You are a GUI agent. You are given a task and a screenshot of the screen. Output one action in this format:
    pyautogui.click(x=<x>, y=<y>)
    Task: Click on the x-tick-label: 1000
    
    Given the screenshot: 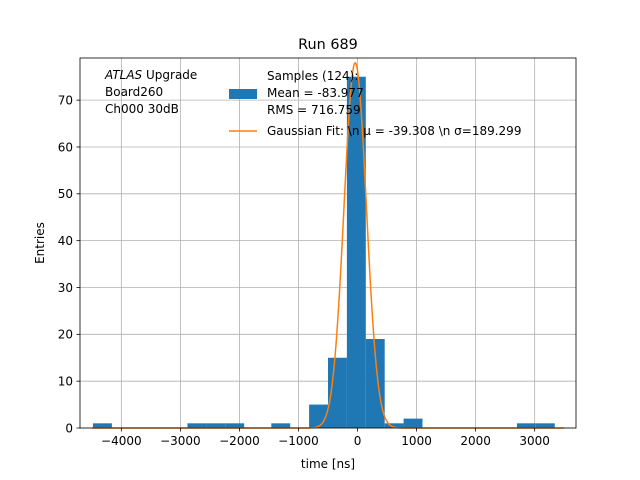 What is the action you would take?
    pyautogui.click(x=416, y=441)
    